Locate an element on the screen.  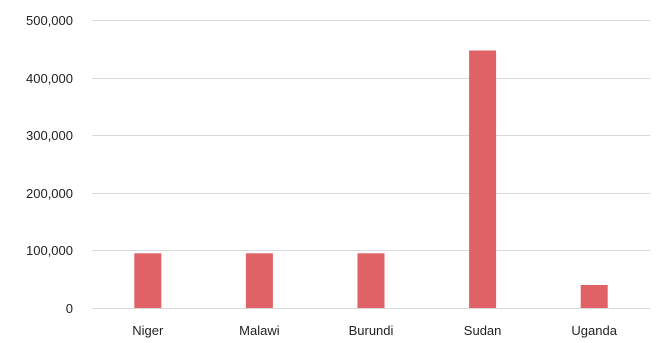
bar-uganda is located at coordinates (594, 296).